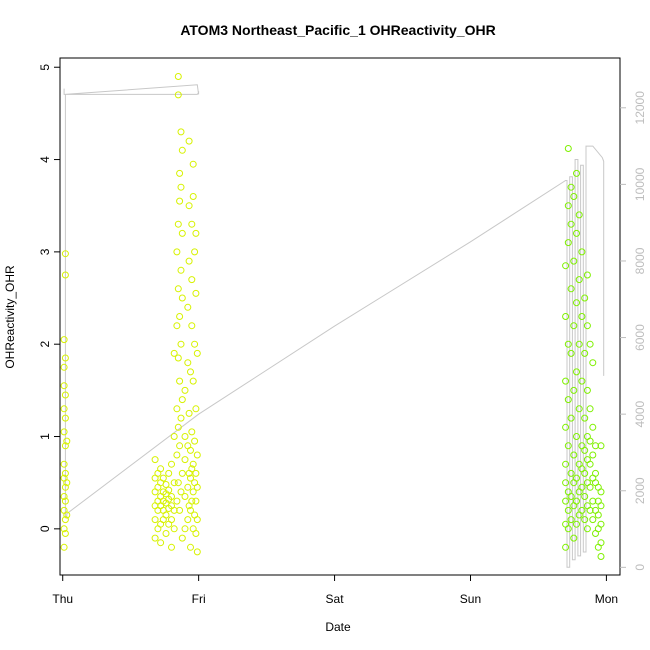 The height and width of the screenshot is (650, 650). Describe the element at coordinates (335, 599) in the screenshot. I see `x-tick-label: Sat` at that location.